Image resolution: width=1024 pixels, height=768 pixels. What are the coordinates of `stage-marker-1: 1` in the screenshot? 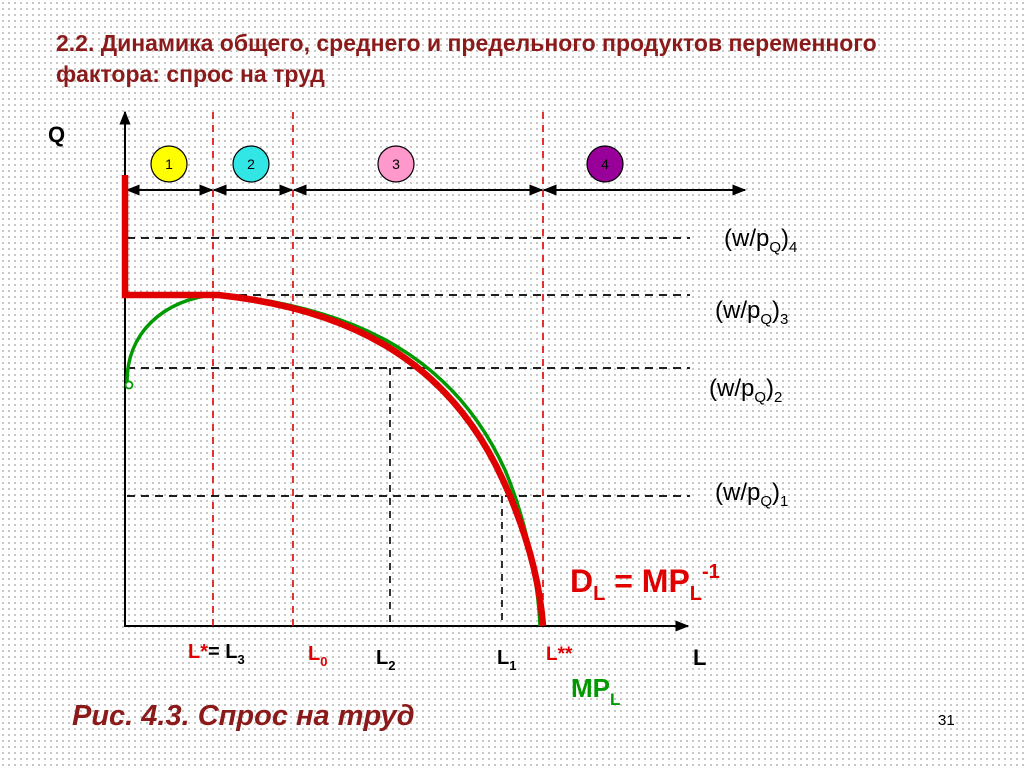 It's located at (169, 164).